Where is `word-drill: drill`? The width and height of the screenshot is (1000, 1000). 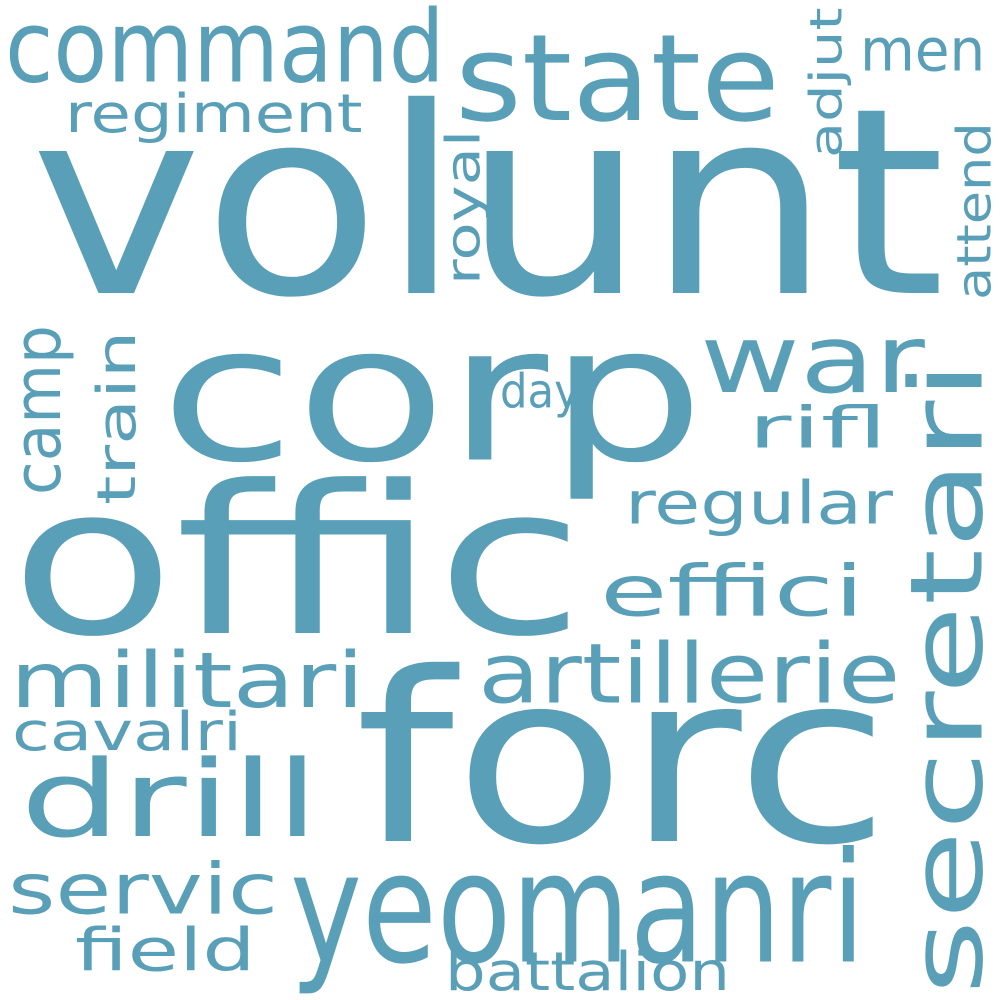
word-drill: drill is located at coordinates (170, 800).